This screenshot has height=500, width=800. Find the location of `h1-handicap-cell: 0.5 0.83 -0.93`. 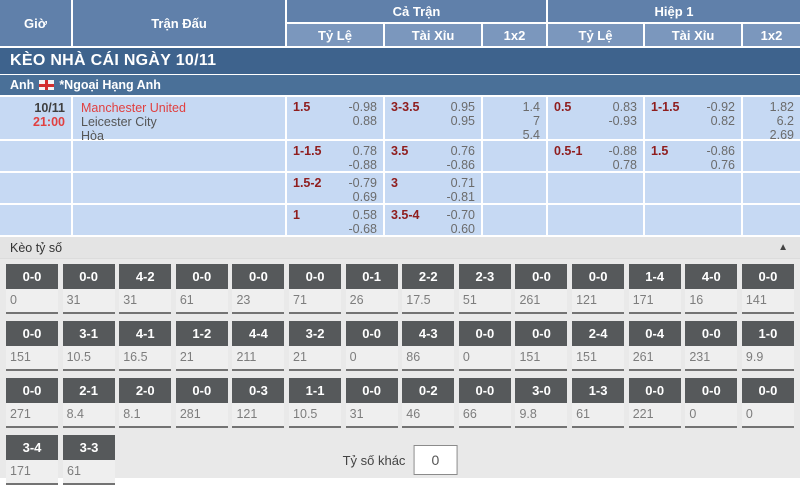

h1-handicap-cell: 0.5 0.83 -0.93 is located at coordinates (595, 118).